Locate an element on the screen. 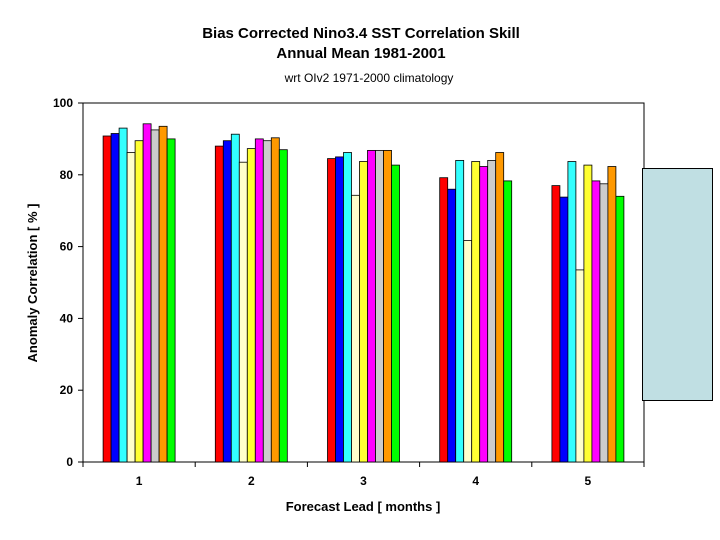  x-axis-label: Forecast Lead [ months ] is located at coordinates (363, 506).